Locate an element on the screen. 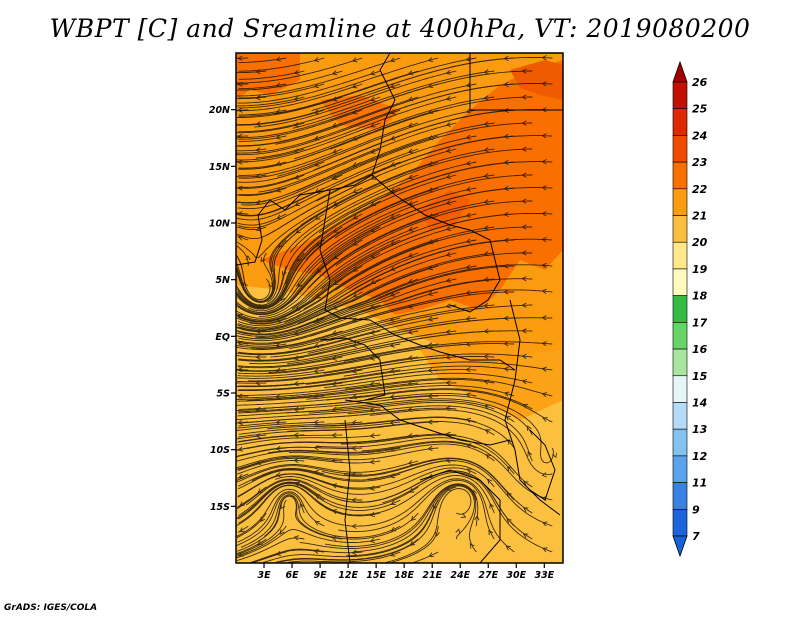 The width and height of the screenshot is (800, 618). lon-label: 27E is located at coordinates (488, 575).